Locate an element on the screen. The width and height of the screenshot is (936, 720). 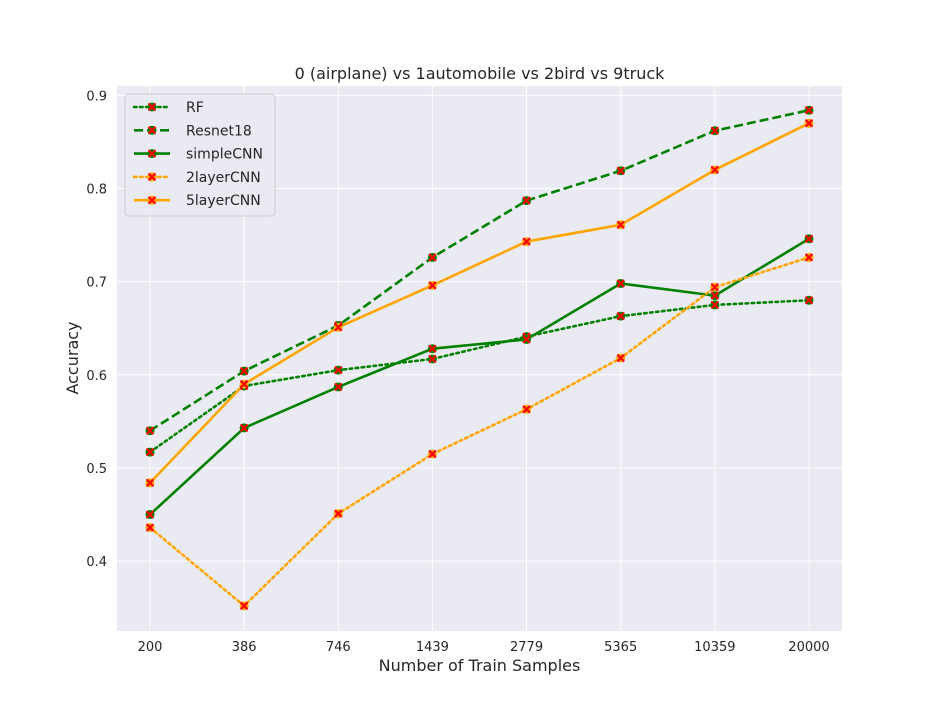
legend-entry: 2layerCNN is located at coordinates (196, 178).